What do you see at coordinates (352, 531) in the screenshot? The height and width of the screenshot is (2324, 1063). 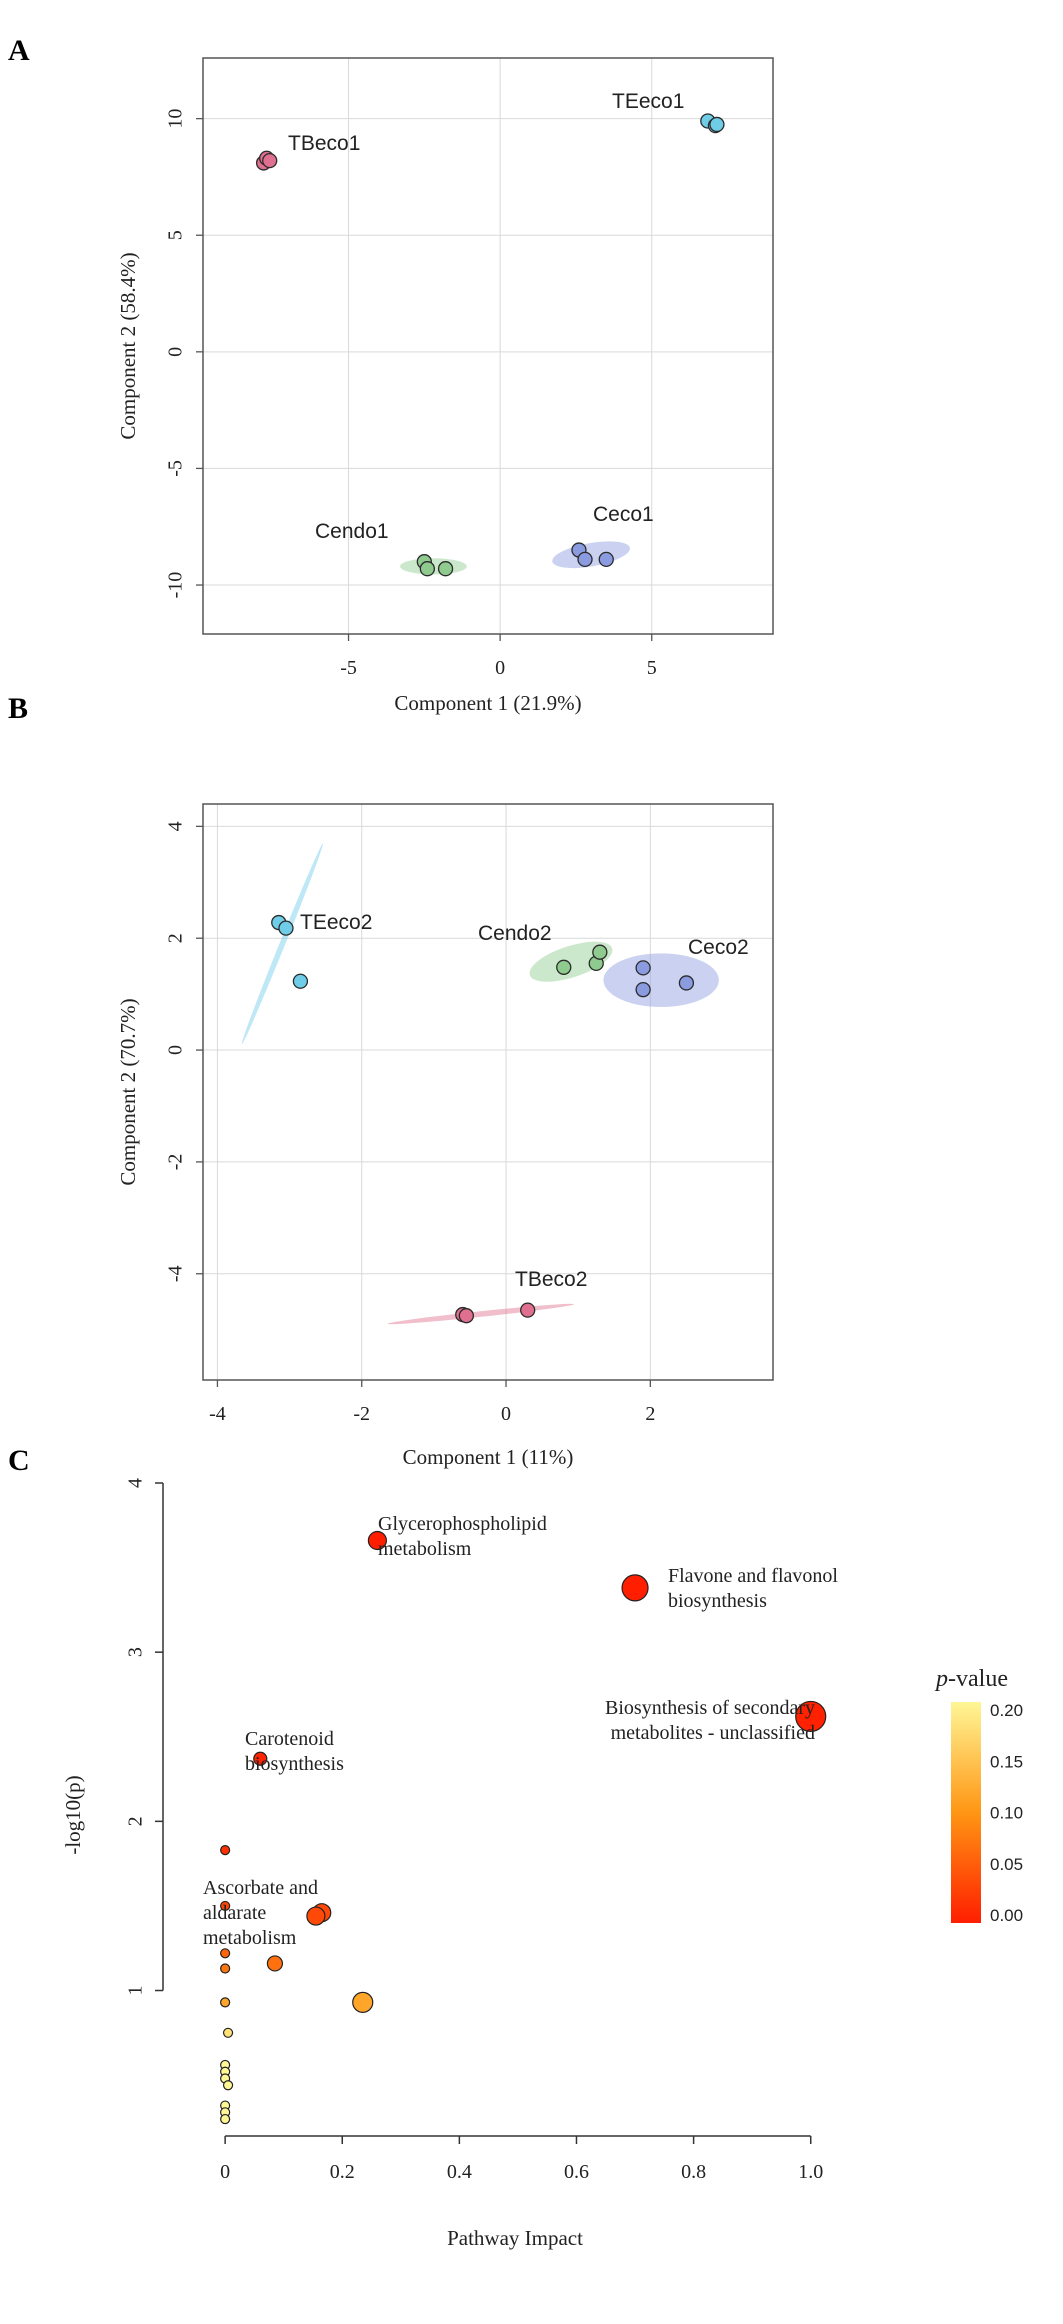 I see `group-label-cendo1: Cendo1` at bounding box center [352, 531].